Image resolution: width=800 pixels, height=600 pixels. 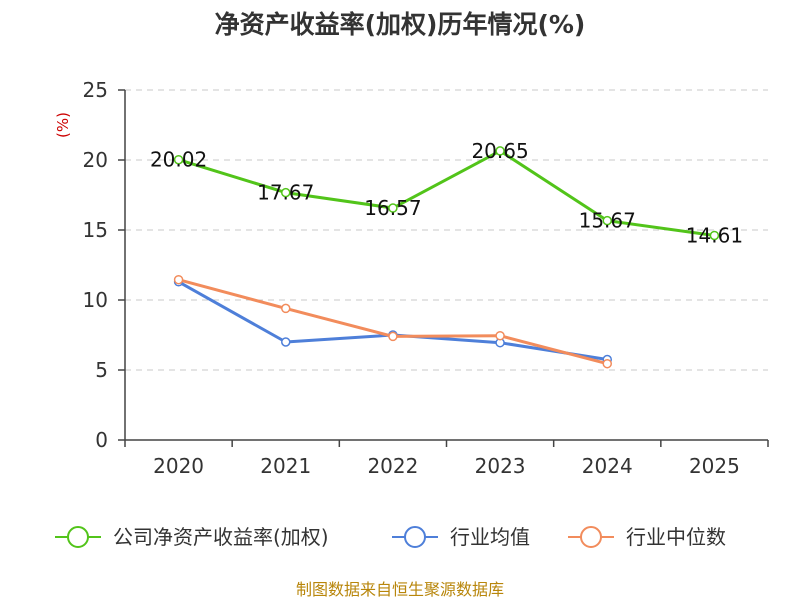 I want to click on data-label: 14.61, so click(x=714, y=235).